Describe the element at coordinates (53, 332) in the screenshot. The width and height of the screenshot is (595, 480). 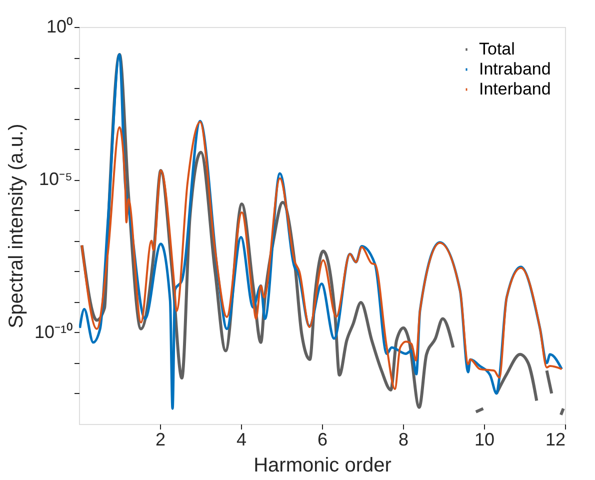
I see `y-tick-label: 10⁻¹⁰` at that location.